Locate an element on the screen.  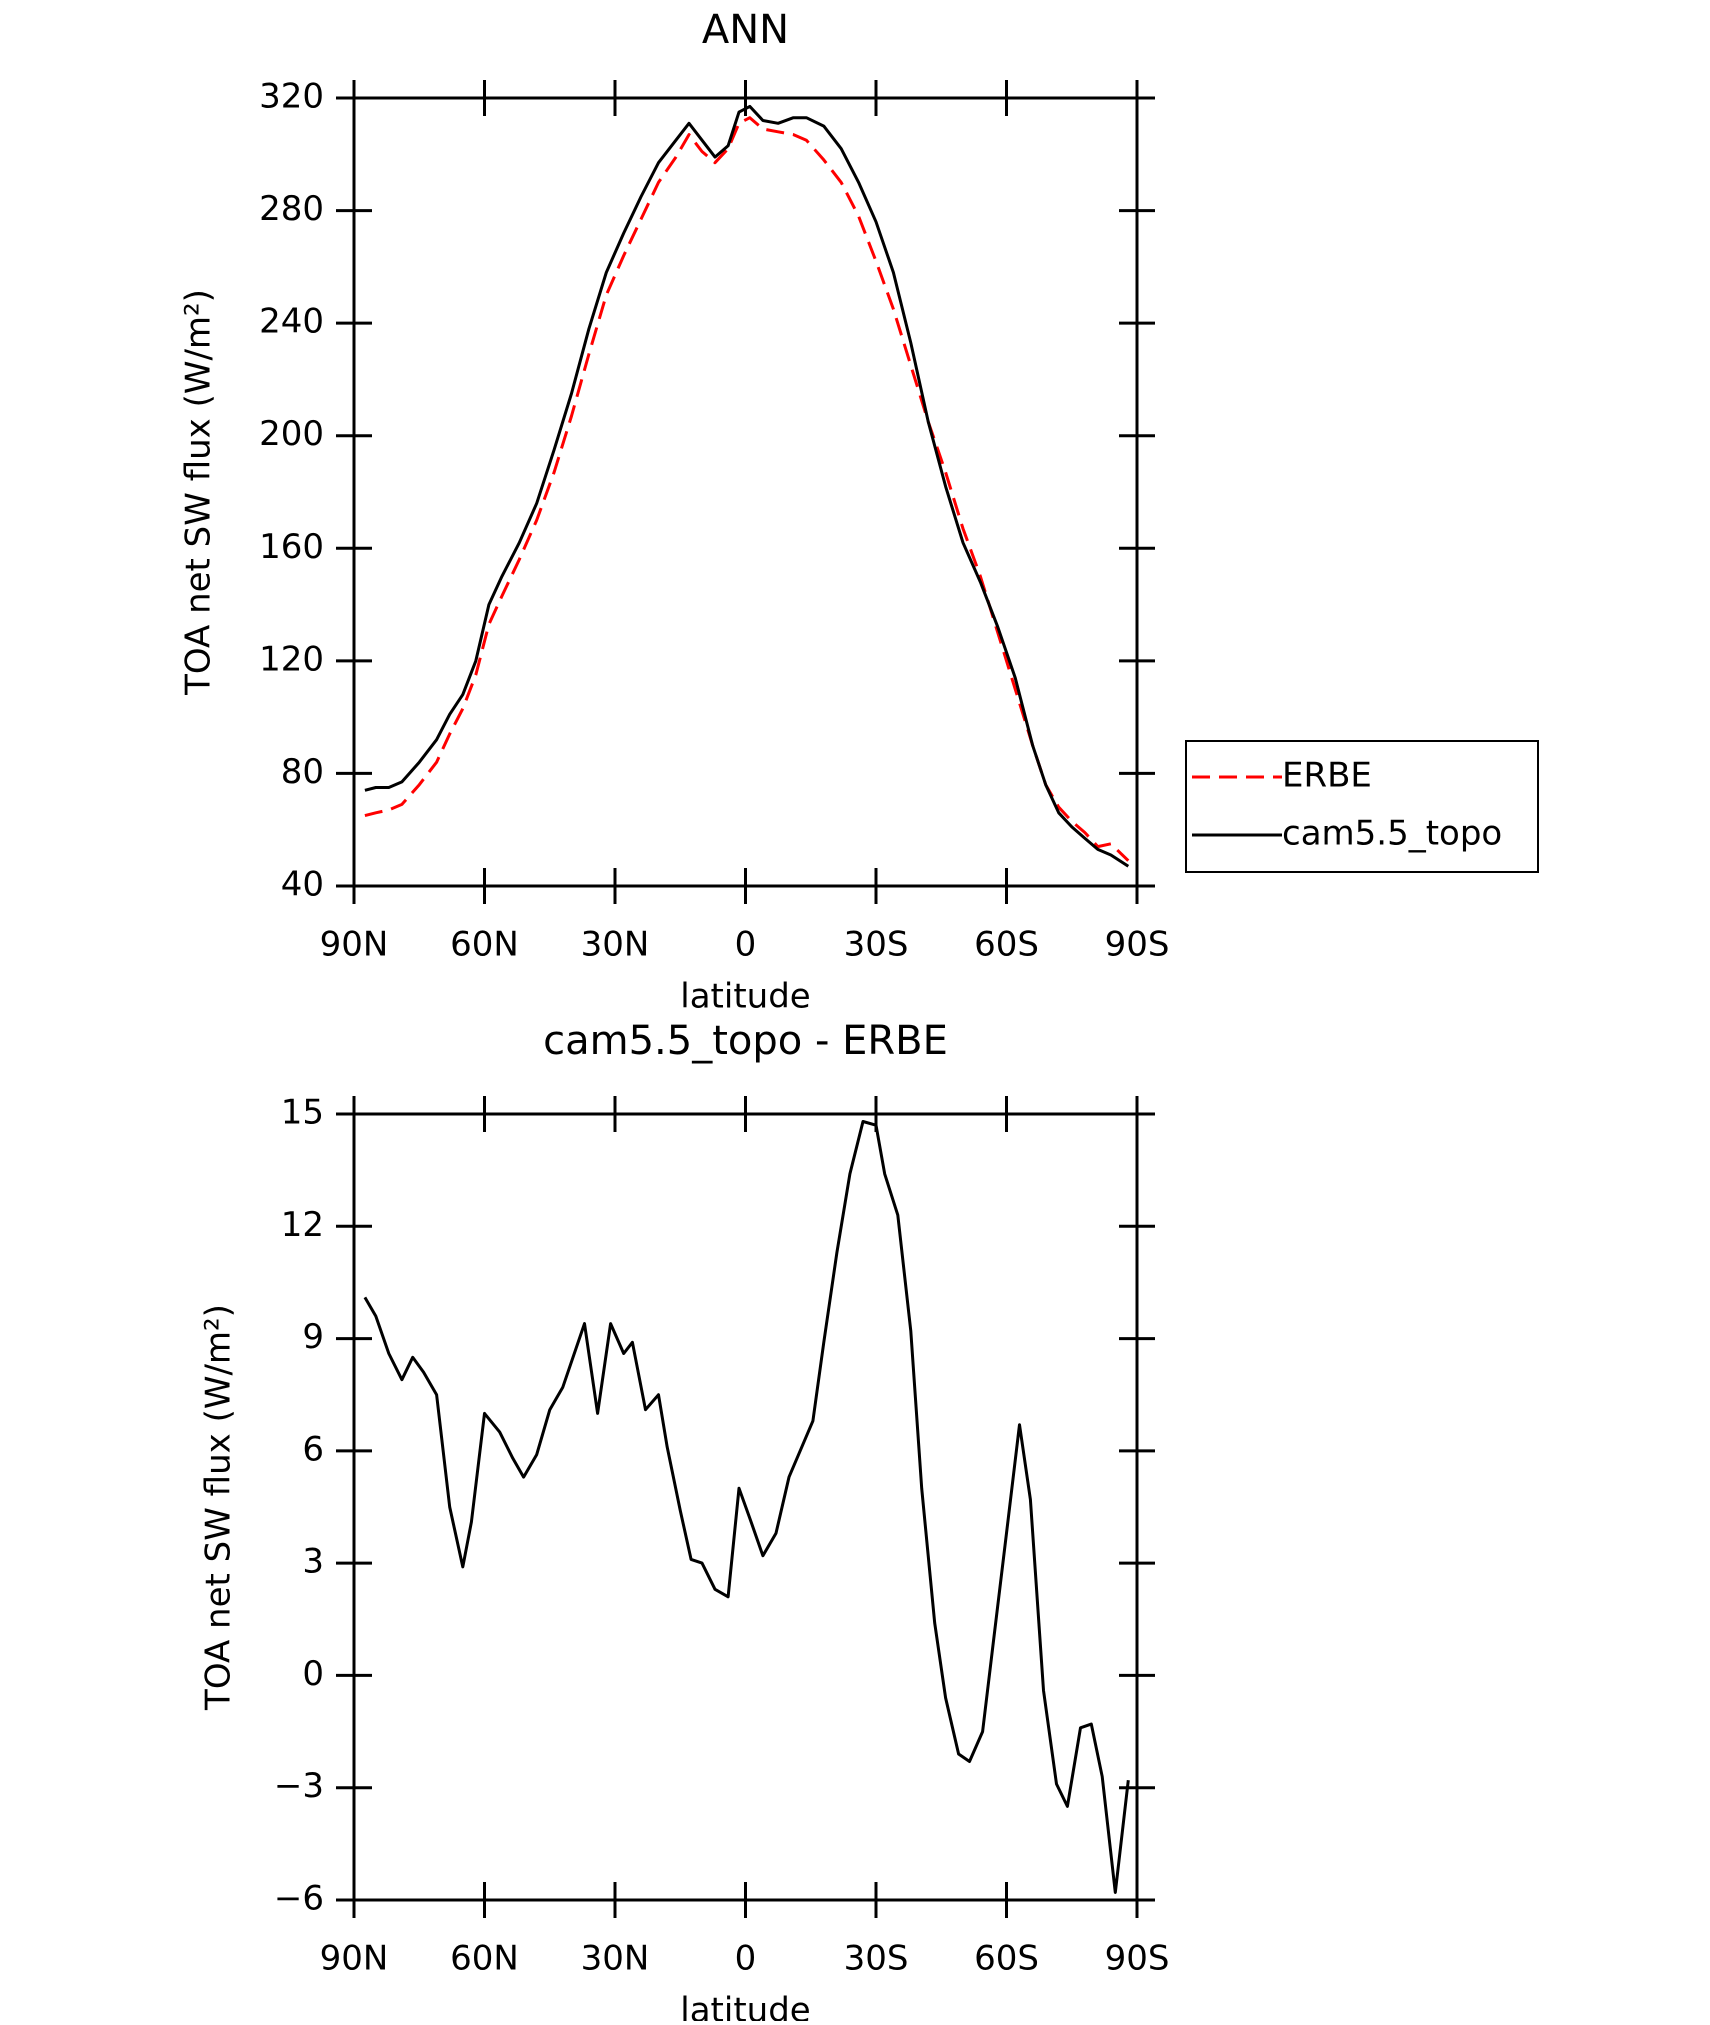
legend-label: cam5.5_topo is located at coordinates (1392, 834).